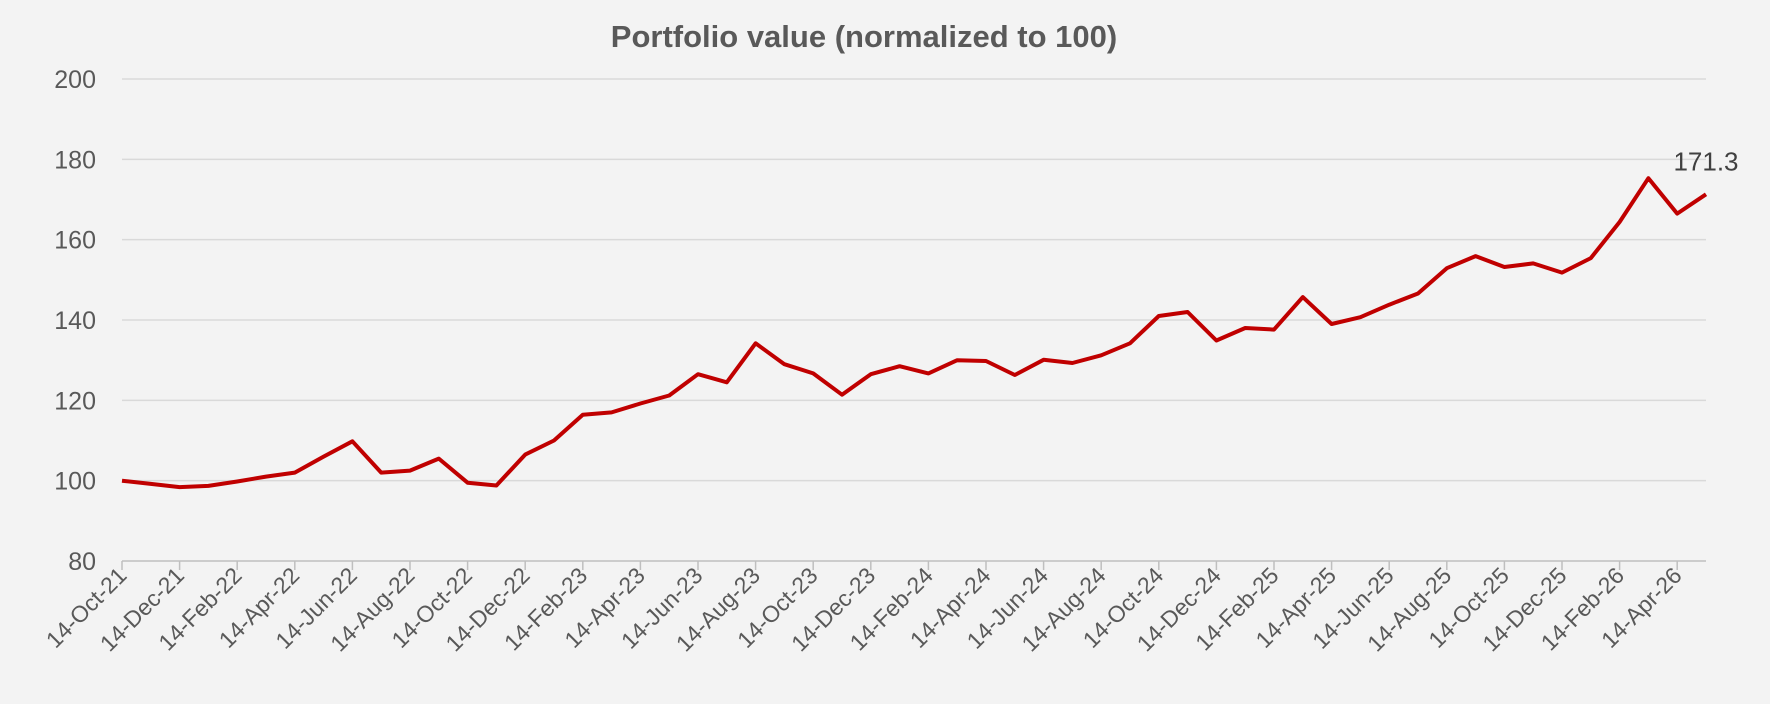 Image resolution: width=1770 pixels, height=704 pixels. Describe the element at coordinates (1705, 161) in the screenshot. I see `last-value-label: 171.3` at that location.